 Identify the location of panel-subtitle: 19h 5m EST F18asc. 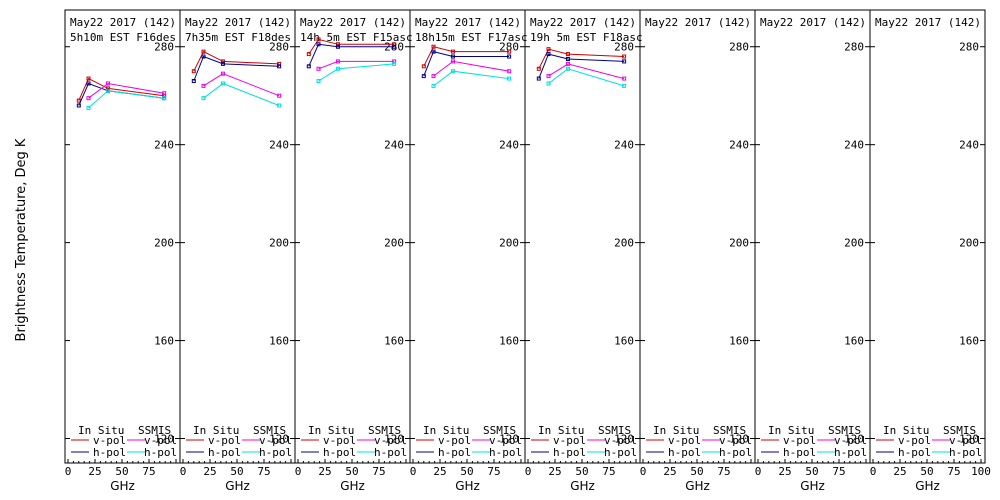
(586, 37).